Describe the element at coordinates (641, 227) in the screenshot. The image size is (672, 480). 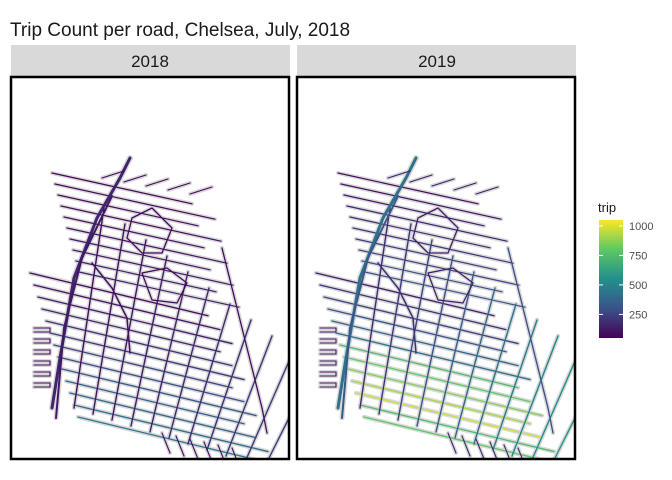
I see `legend-tick-label: 1000` at that location.